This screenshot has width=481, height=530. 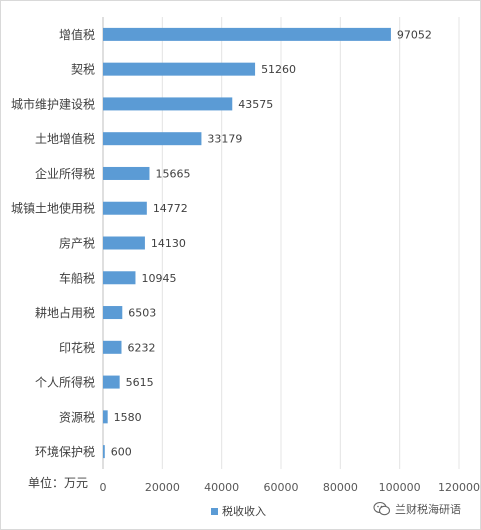 I want to click on wechat-icon, so click(x=382, y=508).